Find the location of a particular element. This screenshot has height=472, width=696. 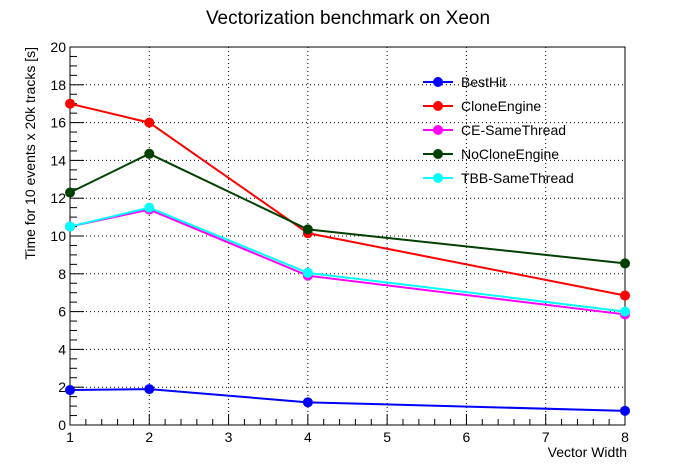

x-tick-label: 3 is located at coordinates (229, 437).